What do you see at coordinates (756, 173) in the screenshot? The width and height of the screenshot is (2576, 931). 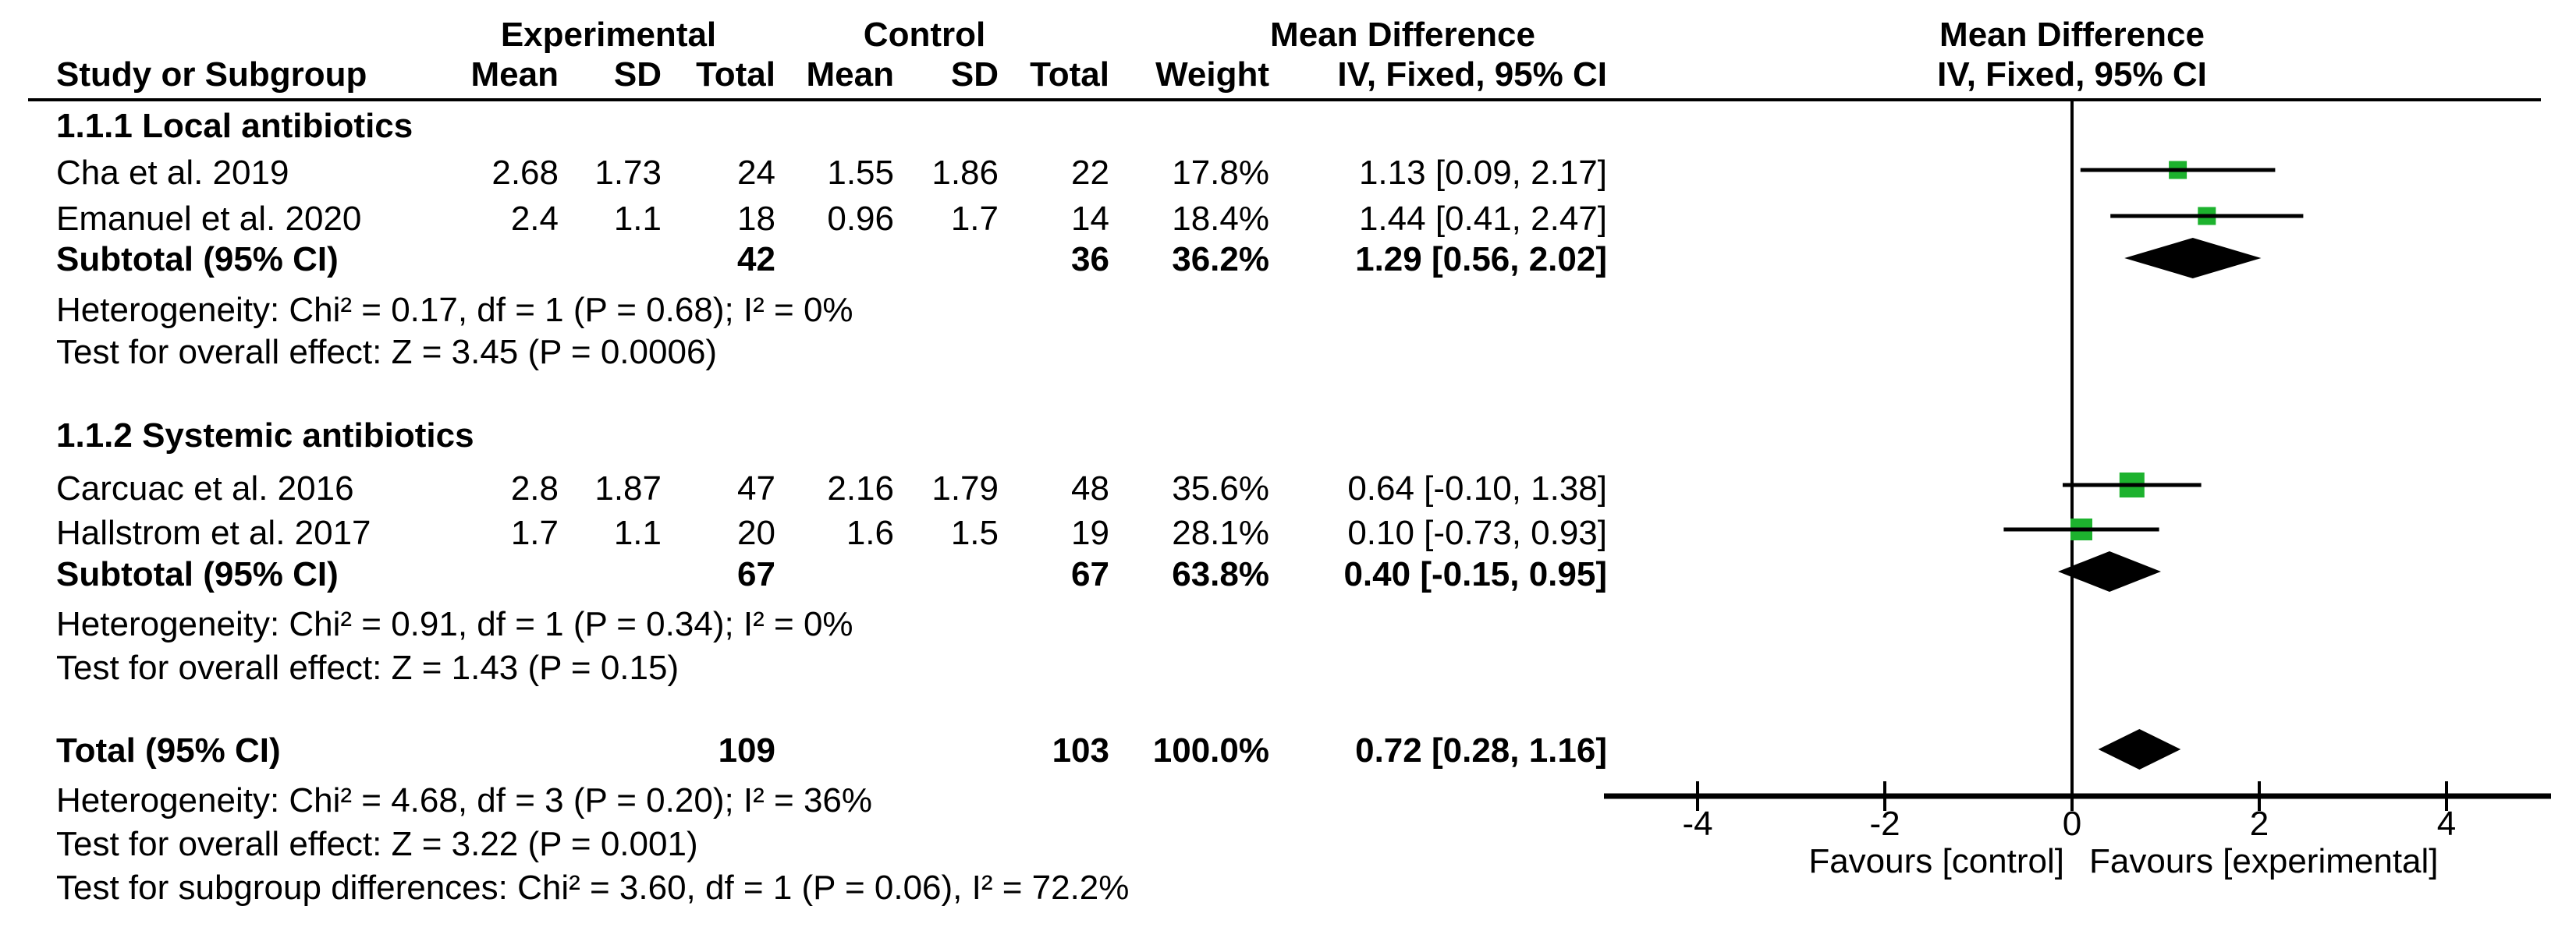 I see `total-exp-cell: 24` at bounding box center [756, 173].